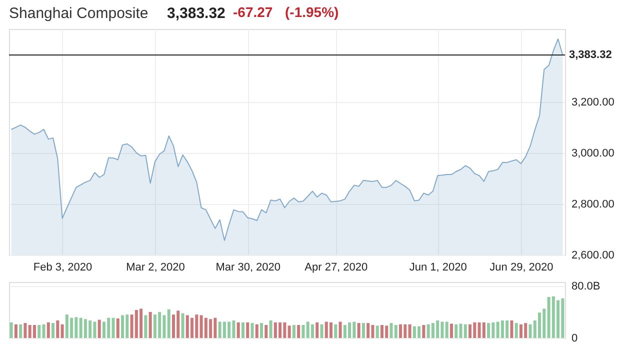  What do you see at coordinates (593, 204) in the screenshot?
I see `y-tick-label: 2,800.00` at bounding box center [593, 204].